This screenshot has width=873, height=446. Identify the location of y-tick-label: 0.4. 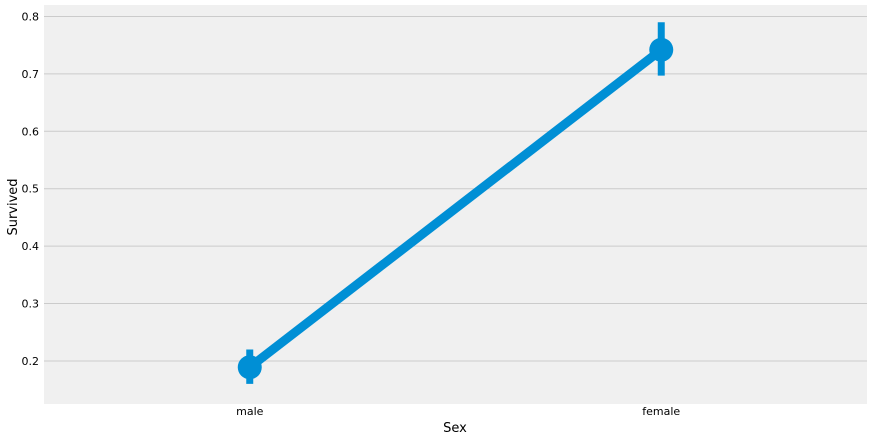
(31, 246).